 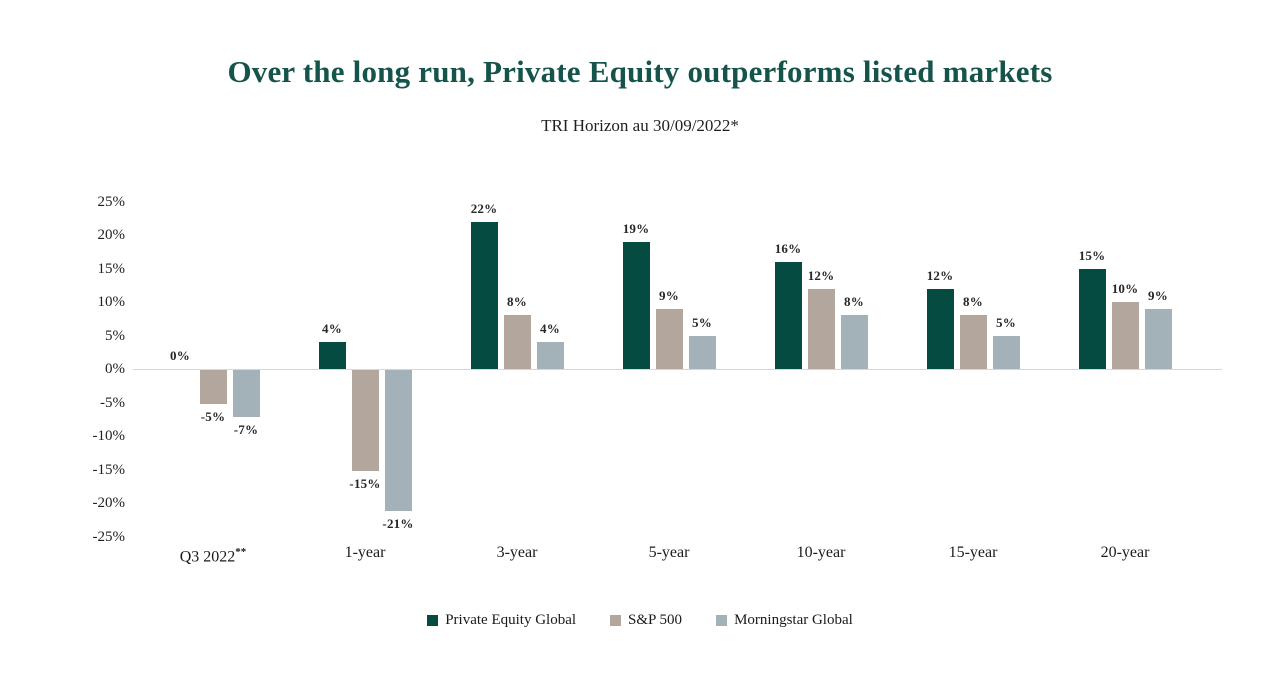 I want to click on bar-value-label: 15%, so click(x=1092, y=255).